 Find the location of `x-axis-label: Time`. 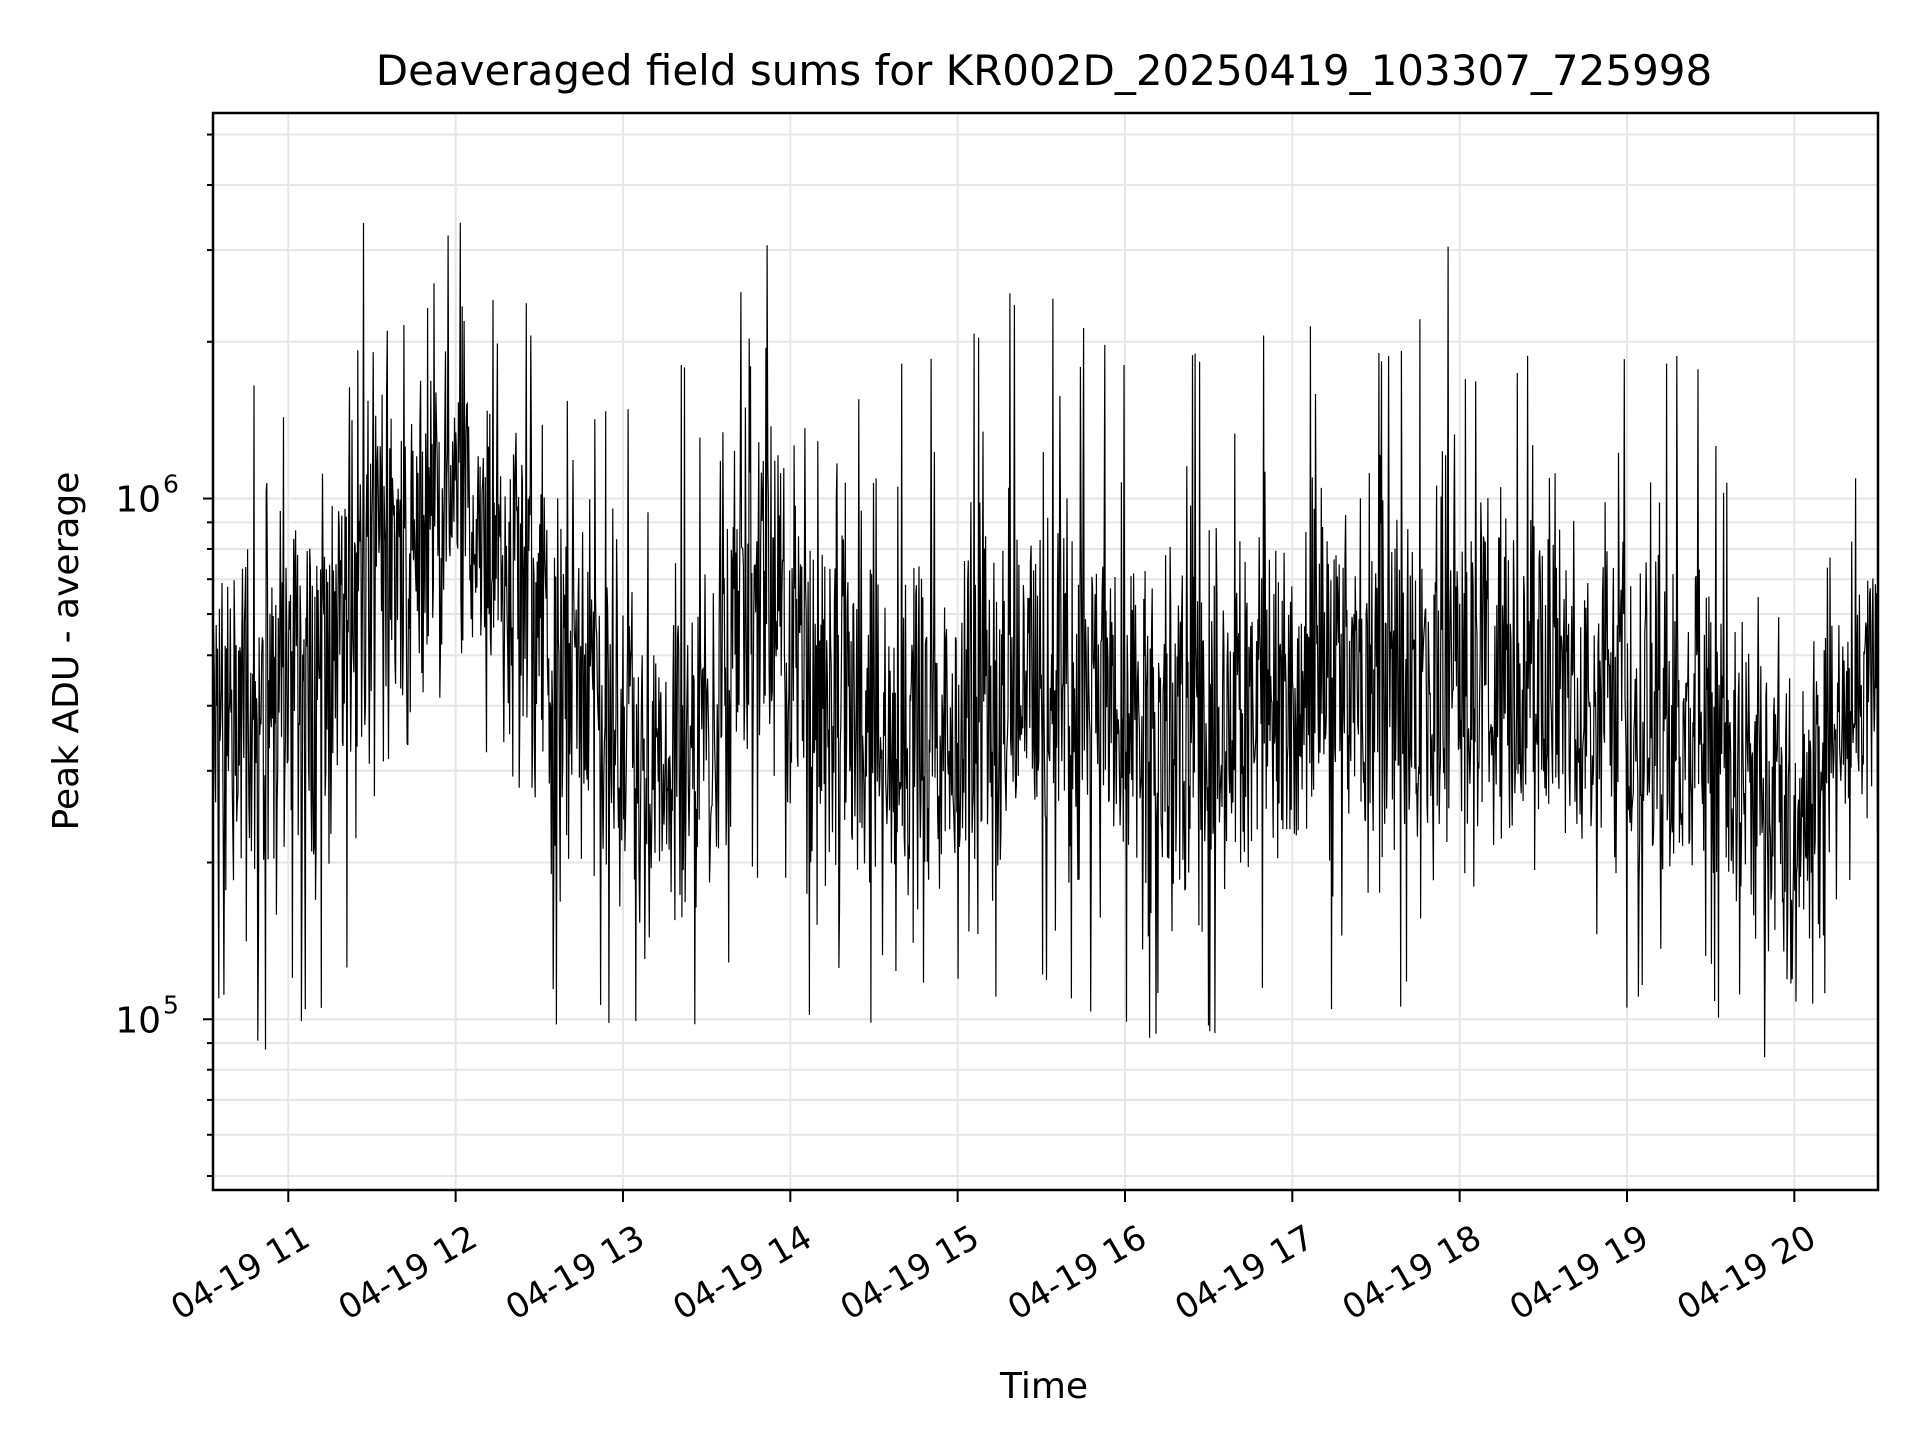

x-axis-label: Time is located at coordinates (1043, 1386).